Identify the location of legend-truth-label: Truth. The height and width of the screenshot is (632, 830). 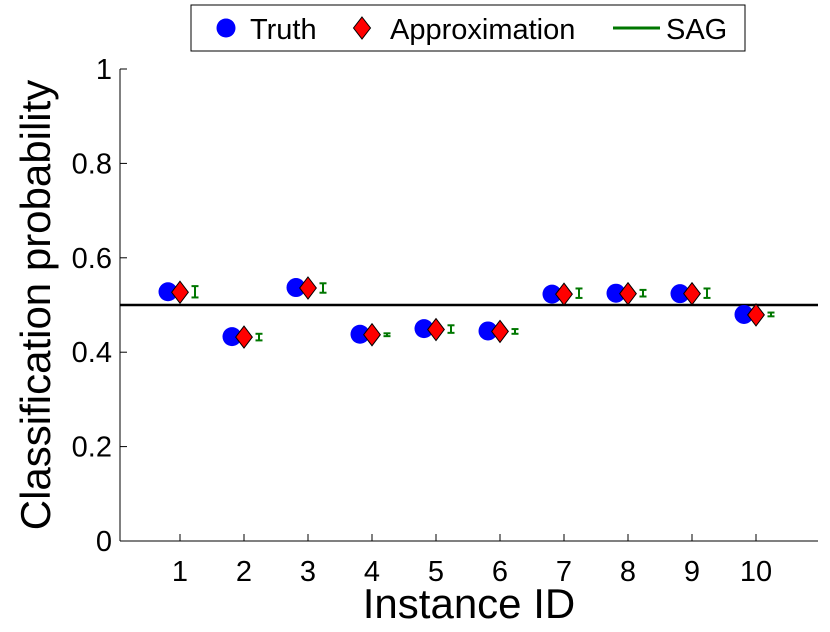
(283, 30).